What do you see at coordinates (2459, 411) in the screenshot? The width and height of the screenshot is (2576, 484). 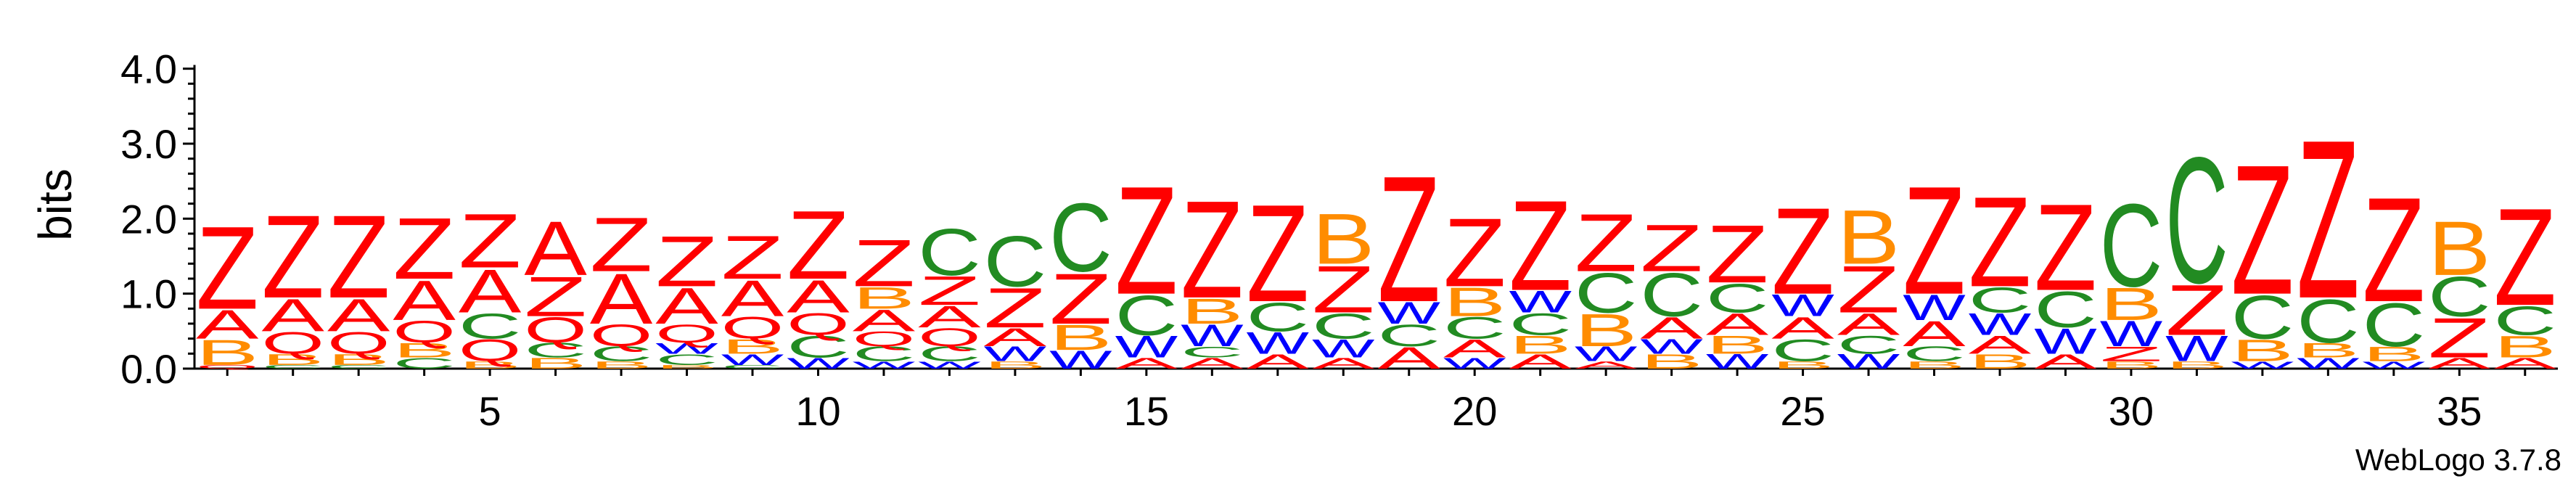 I see `x-tick-label: 35` at bounding box center [2459, 411].